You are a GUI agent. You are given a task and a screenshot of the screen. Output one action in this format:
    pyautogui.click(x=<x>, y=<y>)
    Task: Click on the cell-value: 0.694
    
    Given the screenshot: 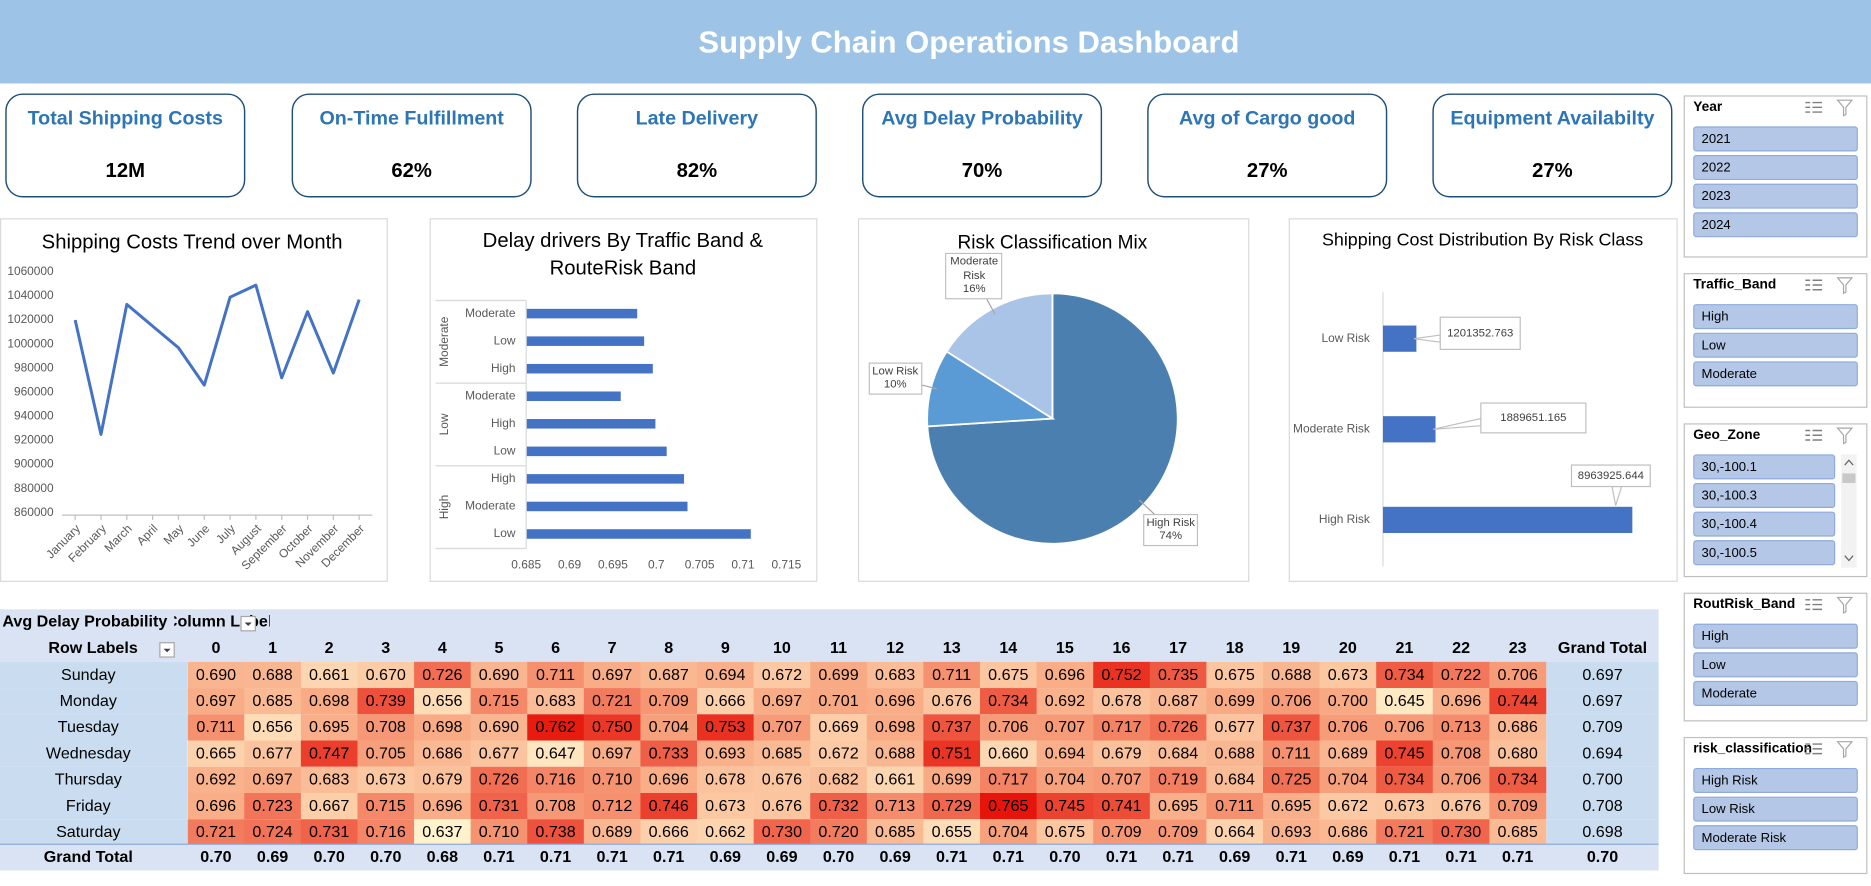 What is the action you would take?
    pyautogui.click(x=1065, y=753)
    